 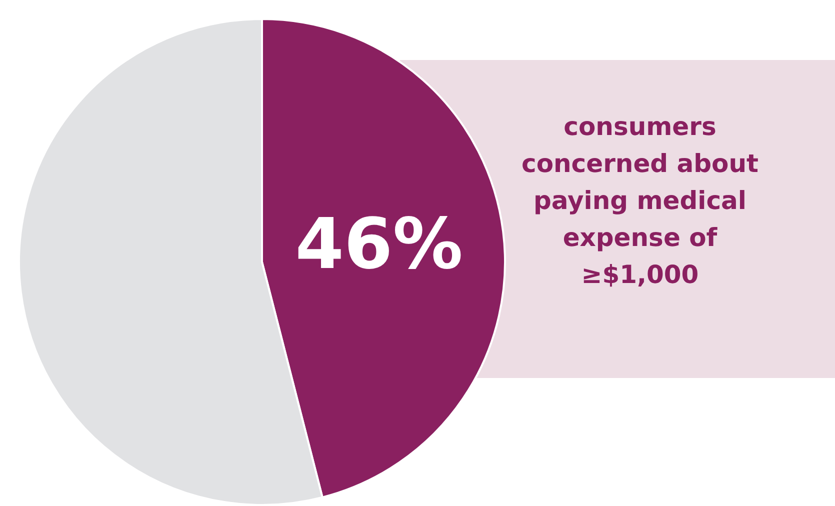 What do you see at coordinates (640, 201) in the screenshot?
I see `text: consumers concerned about paying medical expense of ≥$1,000` at bounding box center [640, 201].